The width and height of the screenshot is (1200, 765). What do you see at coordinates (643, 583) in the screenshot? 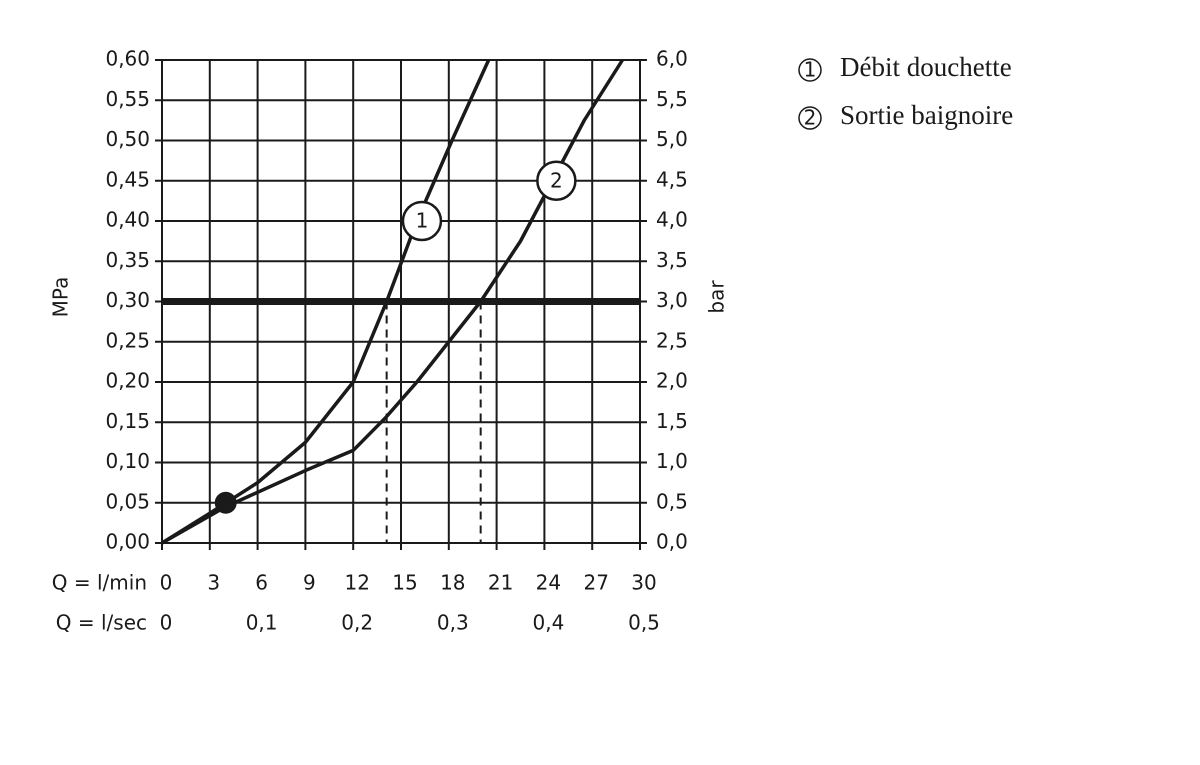
I see `x-tick-label: 30` at bounding box center [643, 583].